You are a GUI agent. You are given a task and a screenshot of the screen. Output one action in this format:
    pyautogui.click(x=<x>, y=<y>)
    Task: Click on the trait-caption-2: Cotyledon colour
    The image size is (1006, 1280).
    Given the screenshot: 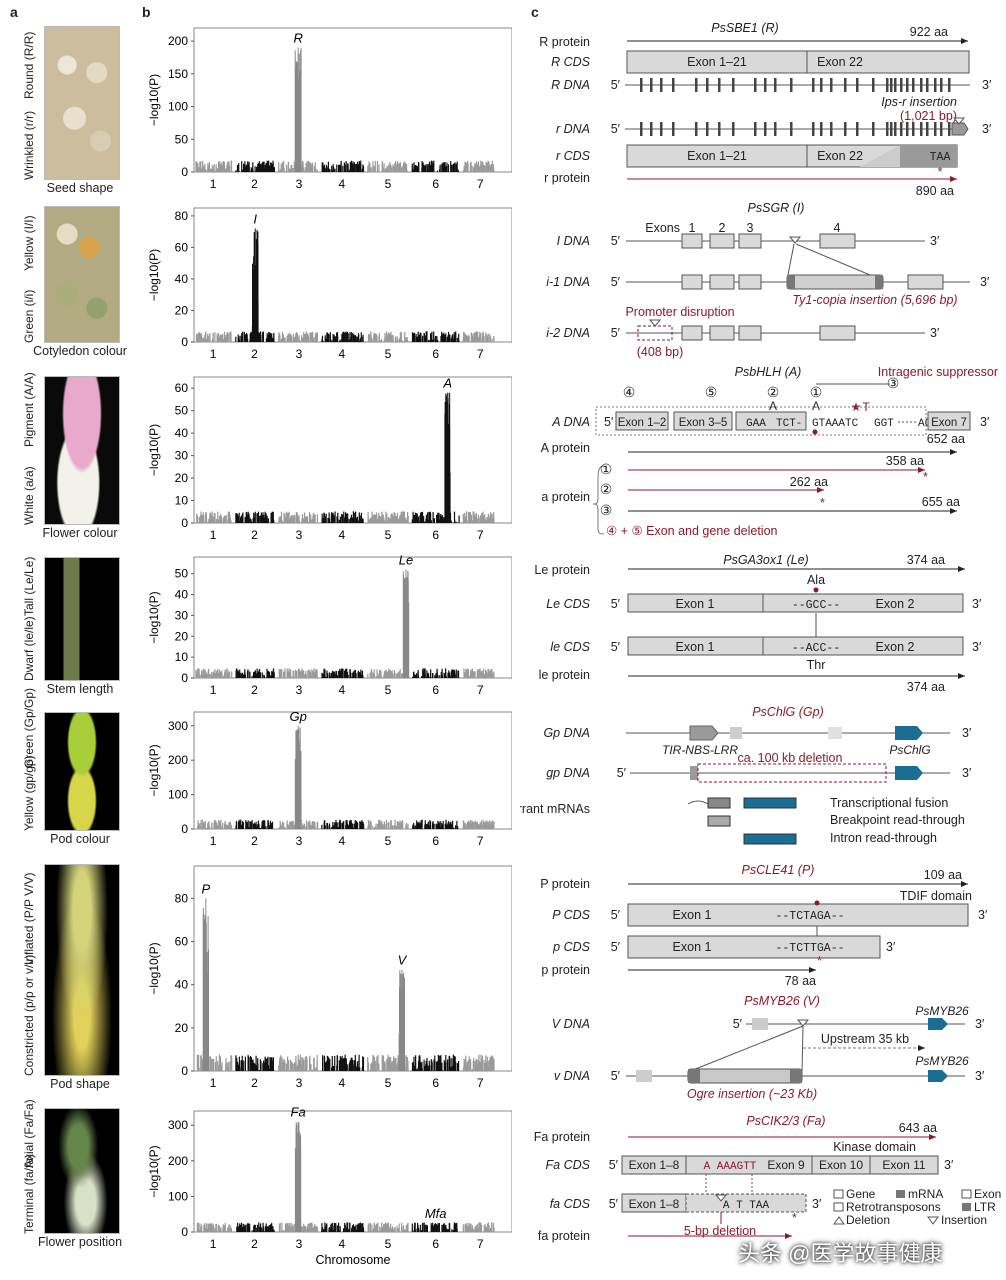 What is the action you would take?
    pyautogui.click(x=80, y=351)
    